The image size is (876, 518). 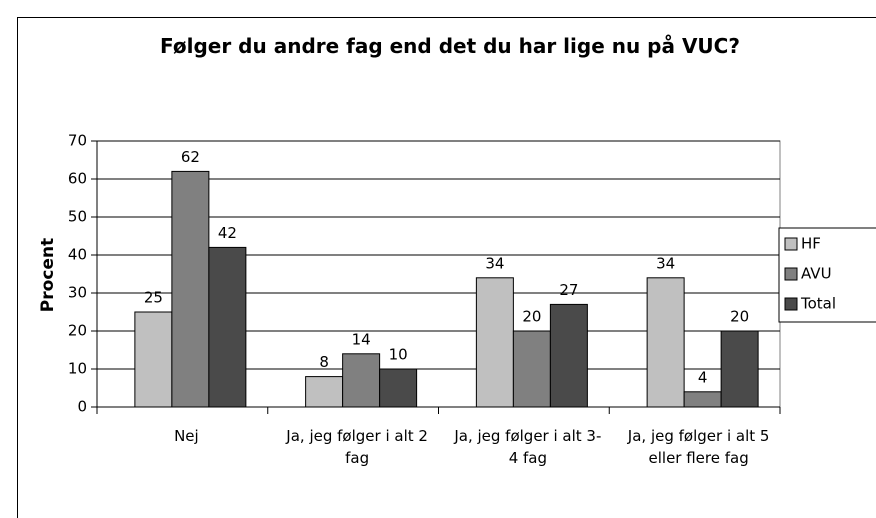 I want to click on x-tick-label: Ja, jeg følger i alt 2 fag, so click(x=357, y=447).